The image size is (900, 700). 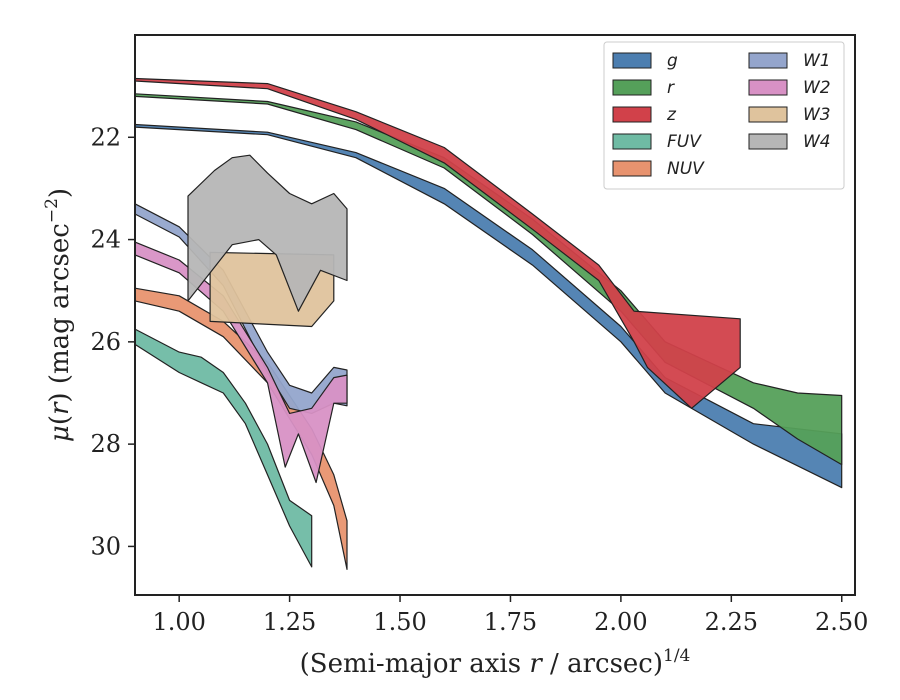 I want to click on y-axis-ticks: 22 24 26 28 30, so click(x=112, y=341).